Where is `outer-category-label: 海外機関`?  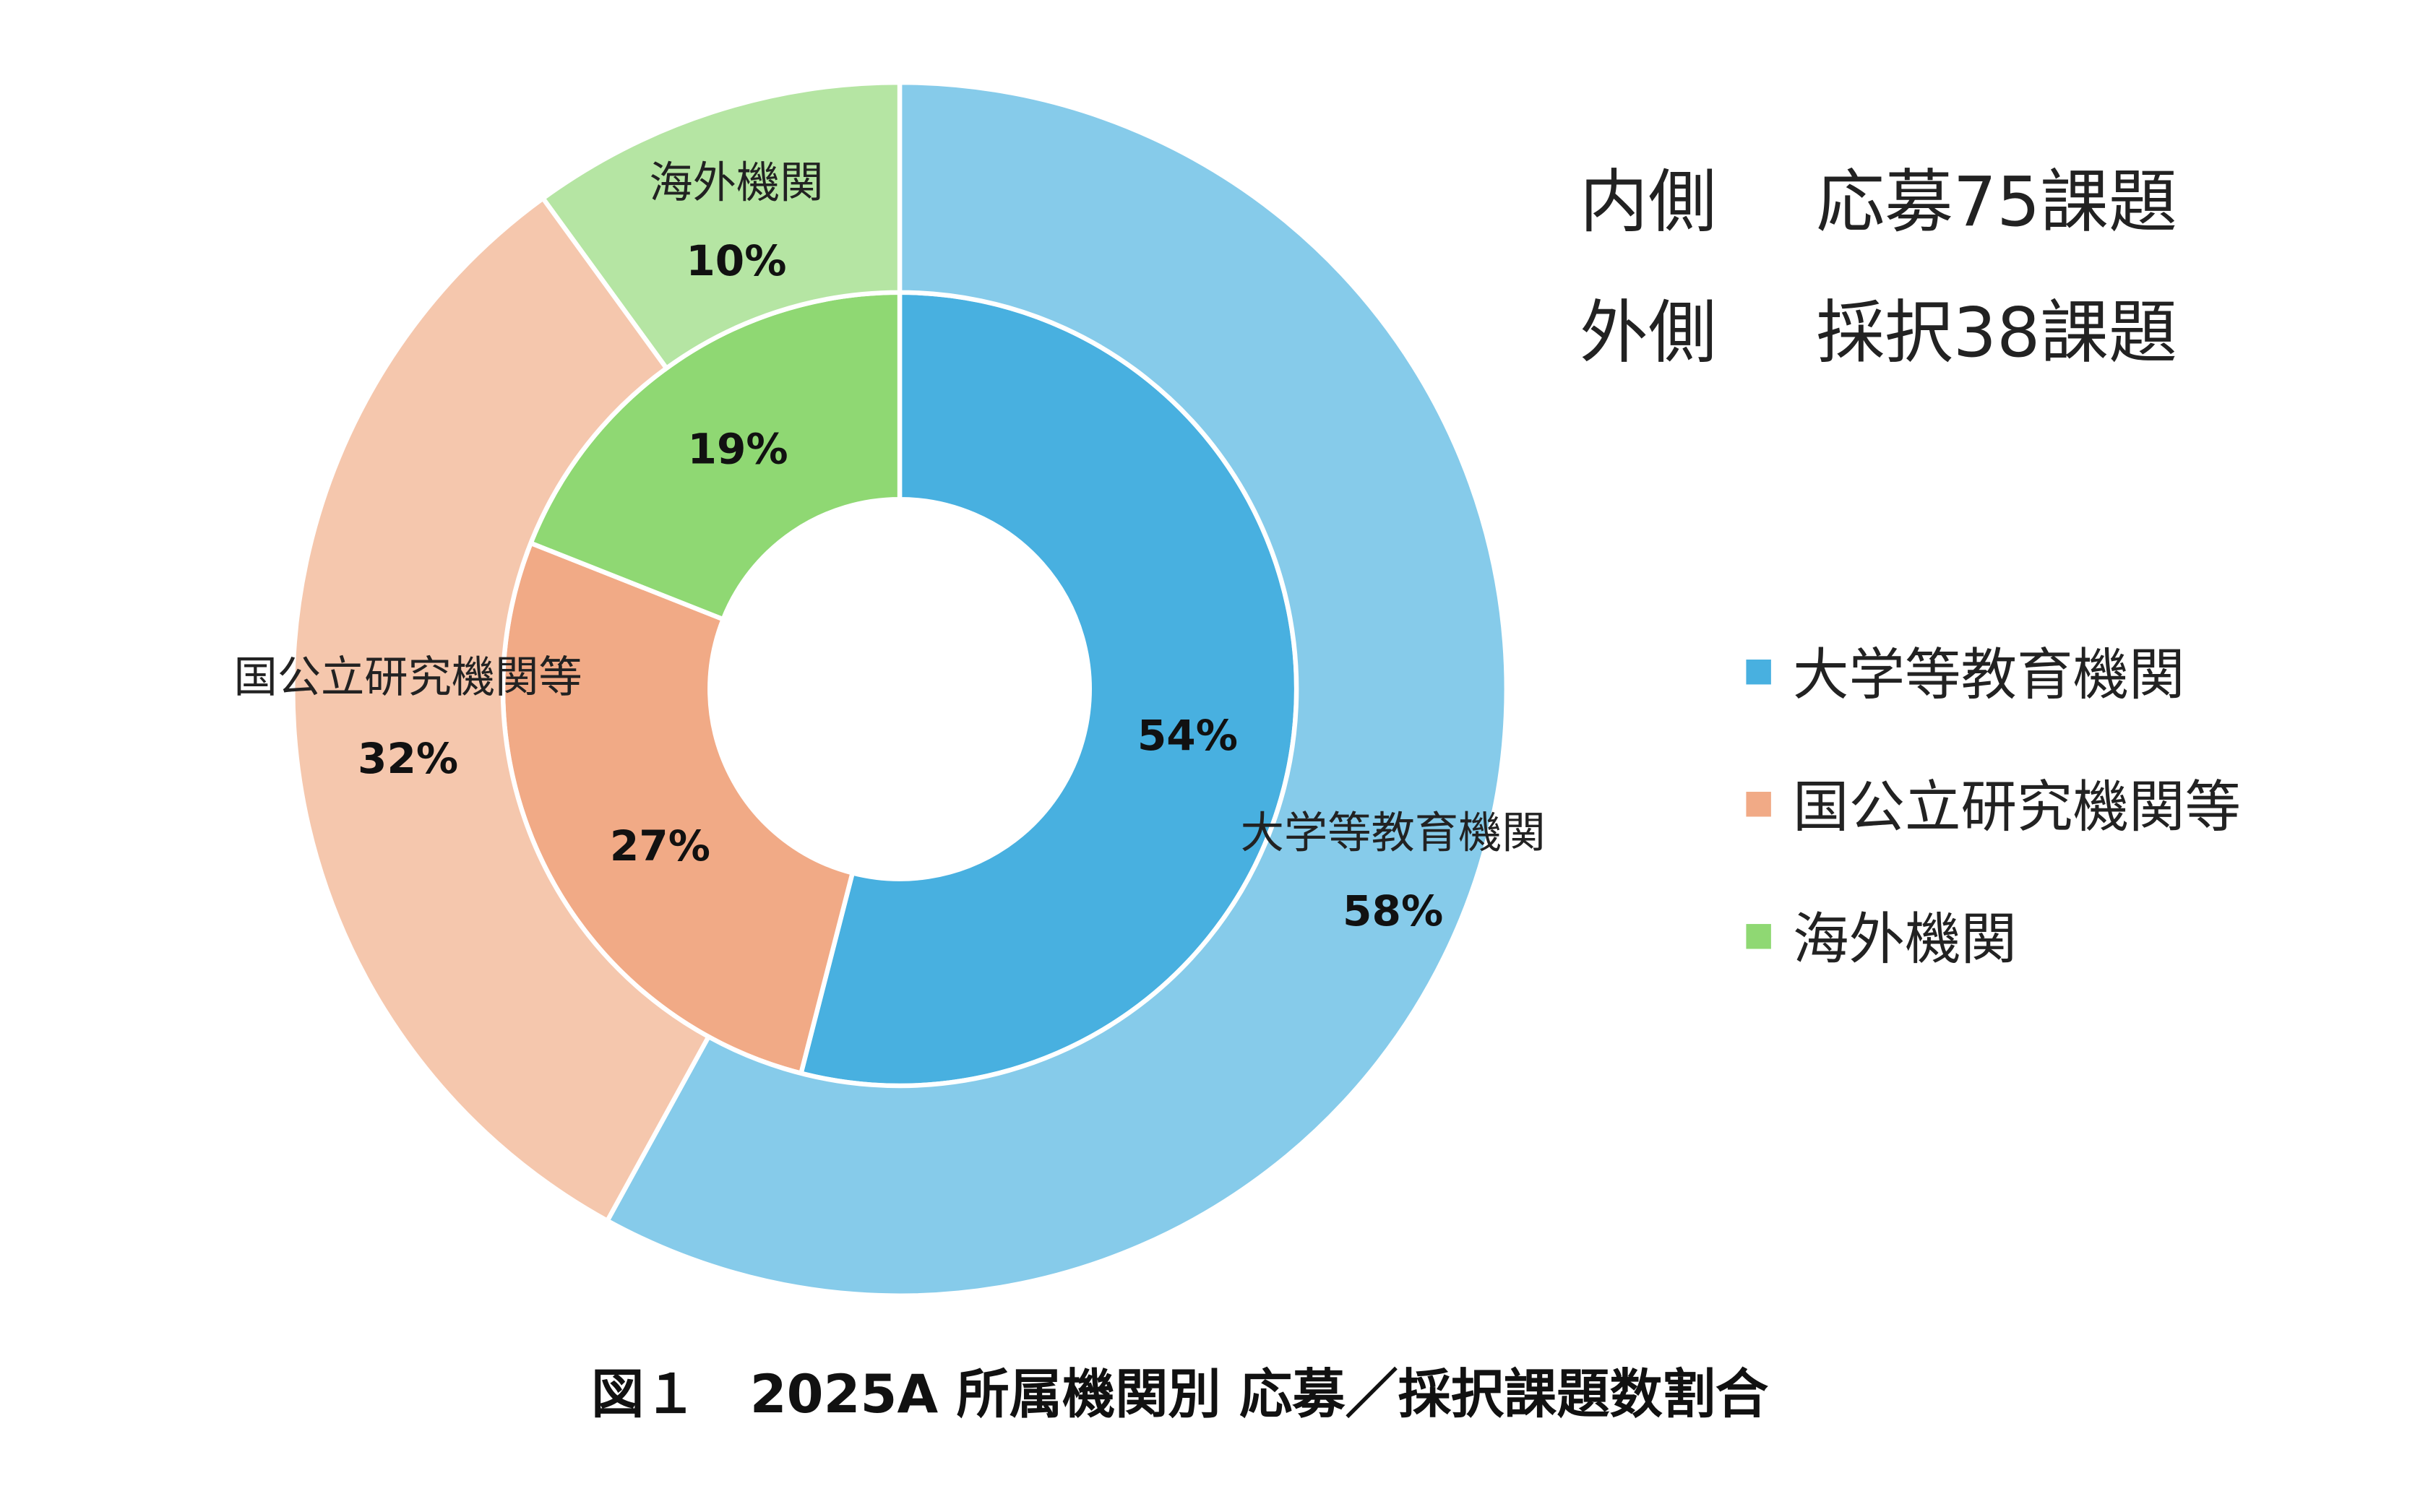 outer-category-label: 海外機関 is located at coordinates (736, 182).